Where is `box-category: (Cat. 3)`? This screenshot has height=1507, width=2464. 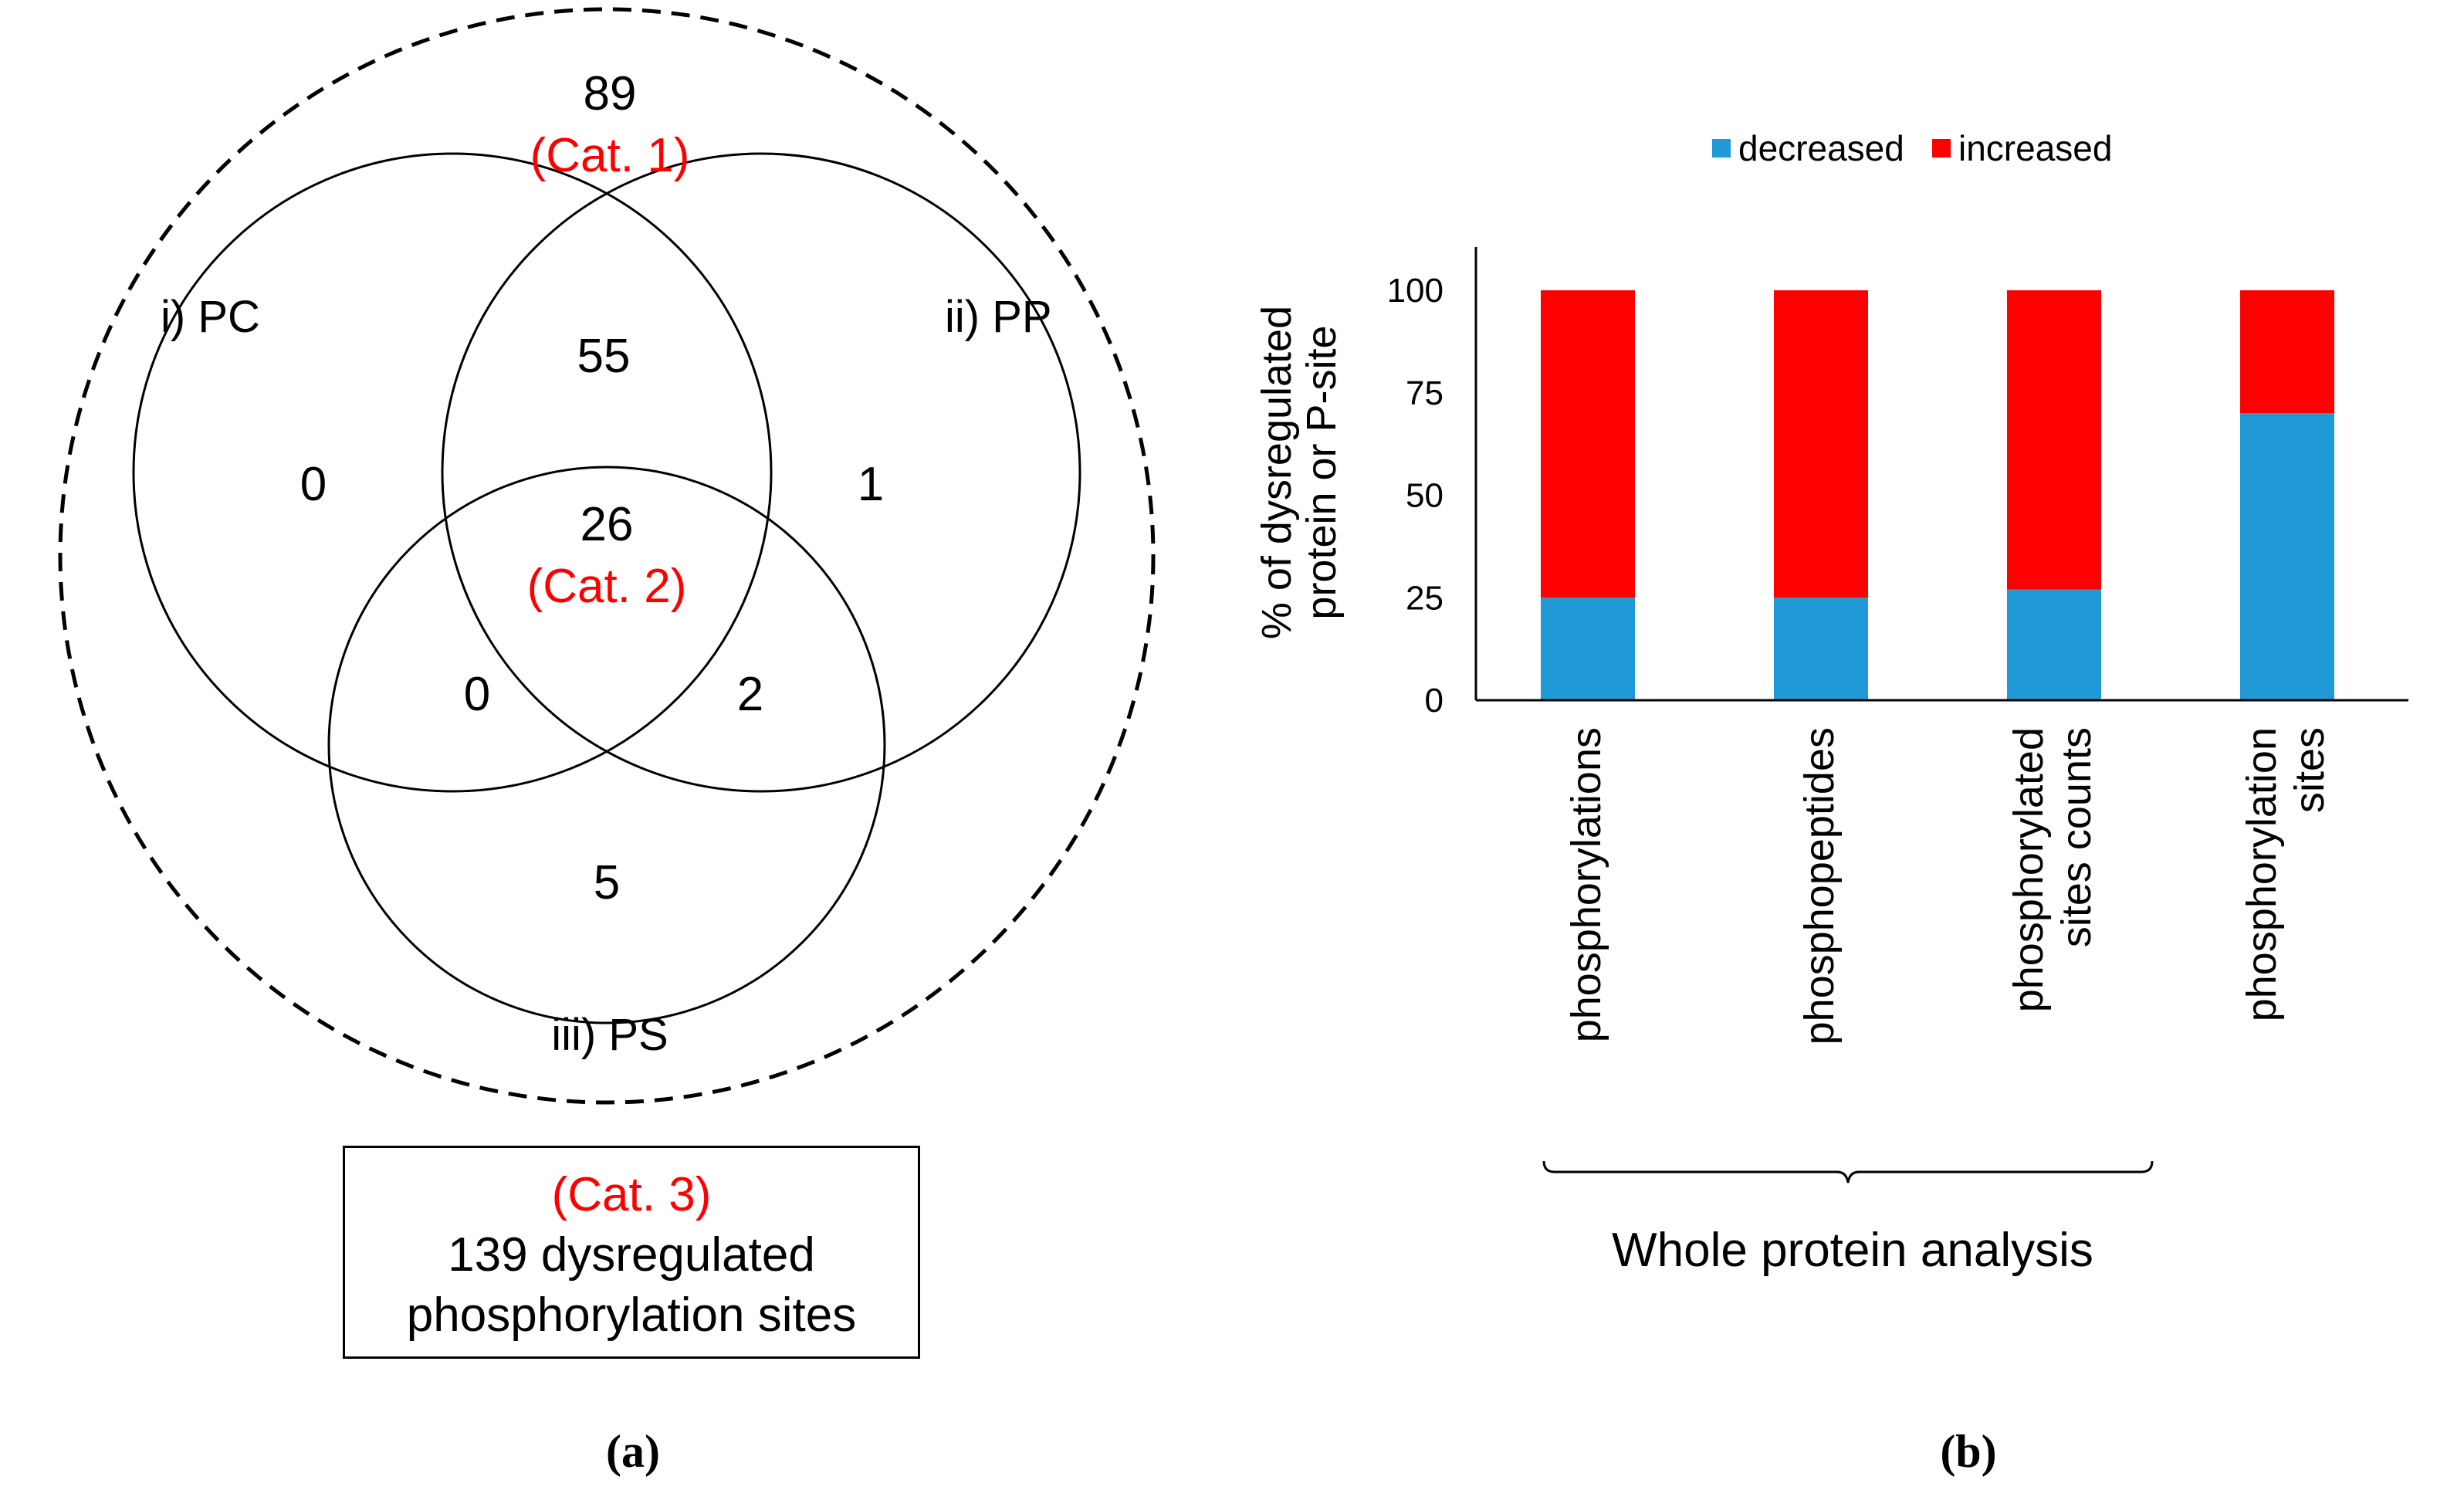 box-category: (Cat. 3) is located at coordinates (631, 1194).